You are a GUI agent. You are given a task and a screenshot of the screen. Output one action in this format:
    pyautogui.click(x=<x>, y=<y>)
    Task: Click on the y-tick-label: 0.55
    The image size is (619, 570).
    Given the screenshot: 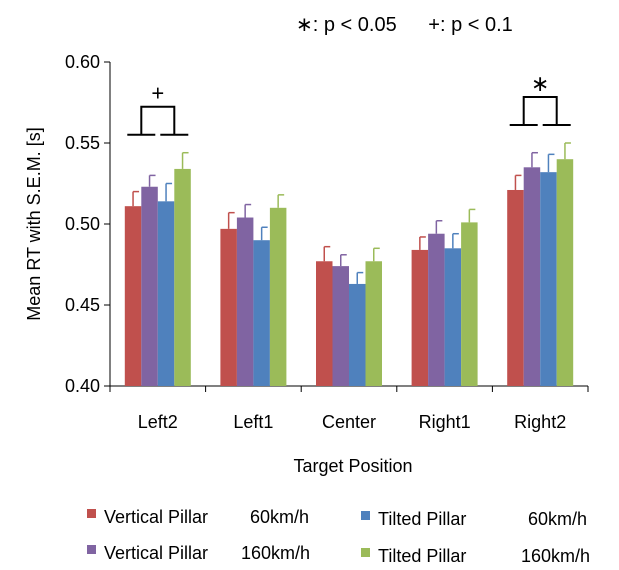 What is the action you would take?
    pyautogui.click(x=82, y=143)
    